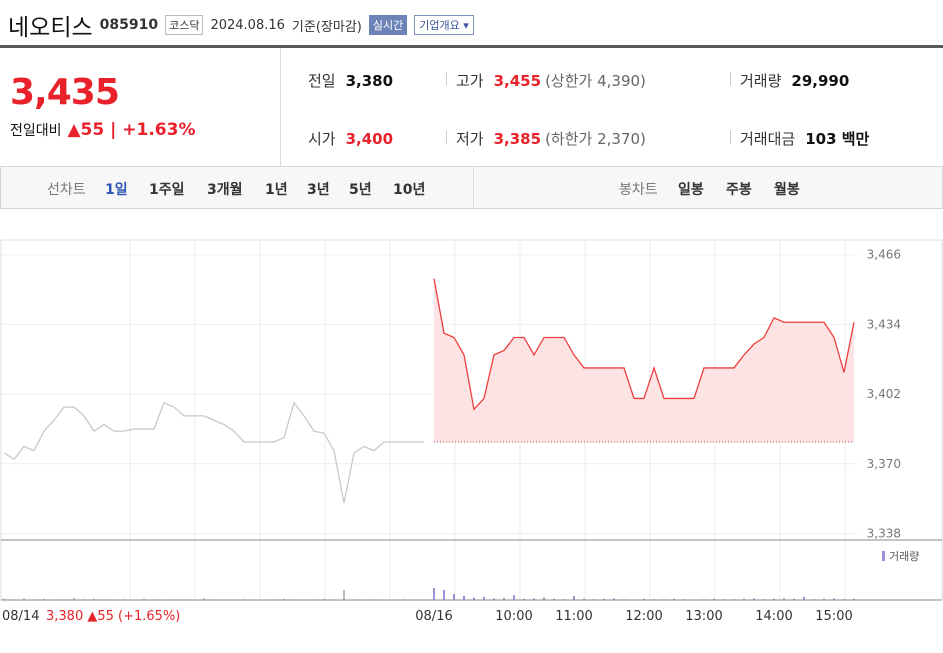  What do you see at coordinates (276, 190) in the screenshot?
I see `tab: 1년` at bounding box center [276, 190].